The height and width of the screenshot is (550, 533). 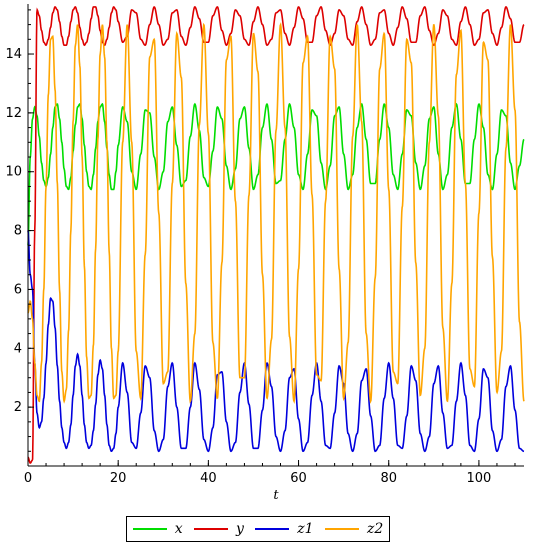 I want to click on y-tick-label: 2, so click(x=18, y=407).